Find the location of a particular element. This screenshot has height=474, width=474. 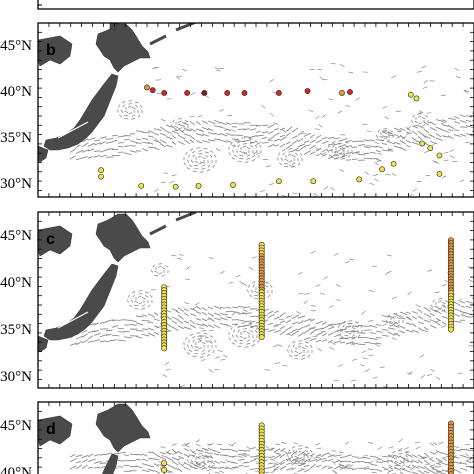

panel-b-lat-40: 40°N is located at coordinates (16, 92).